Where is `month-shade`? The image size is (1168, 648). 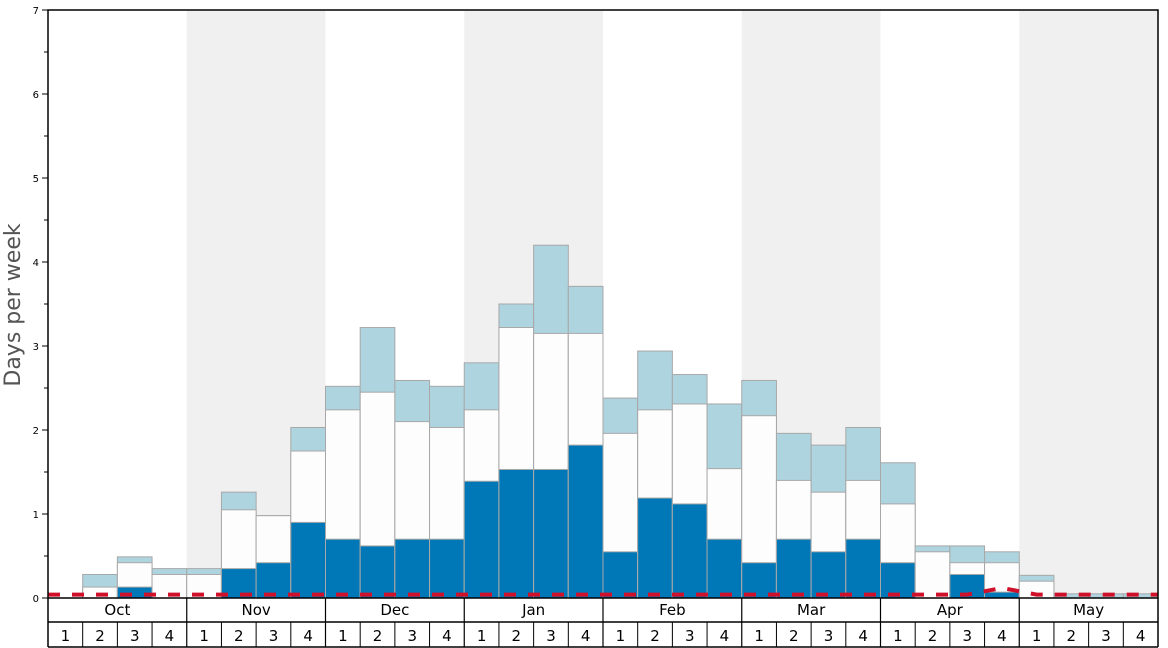
month-shade is located at coordinates (1088, 304).